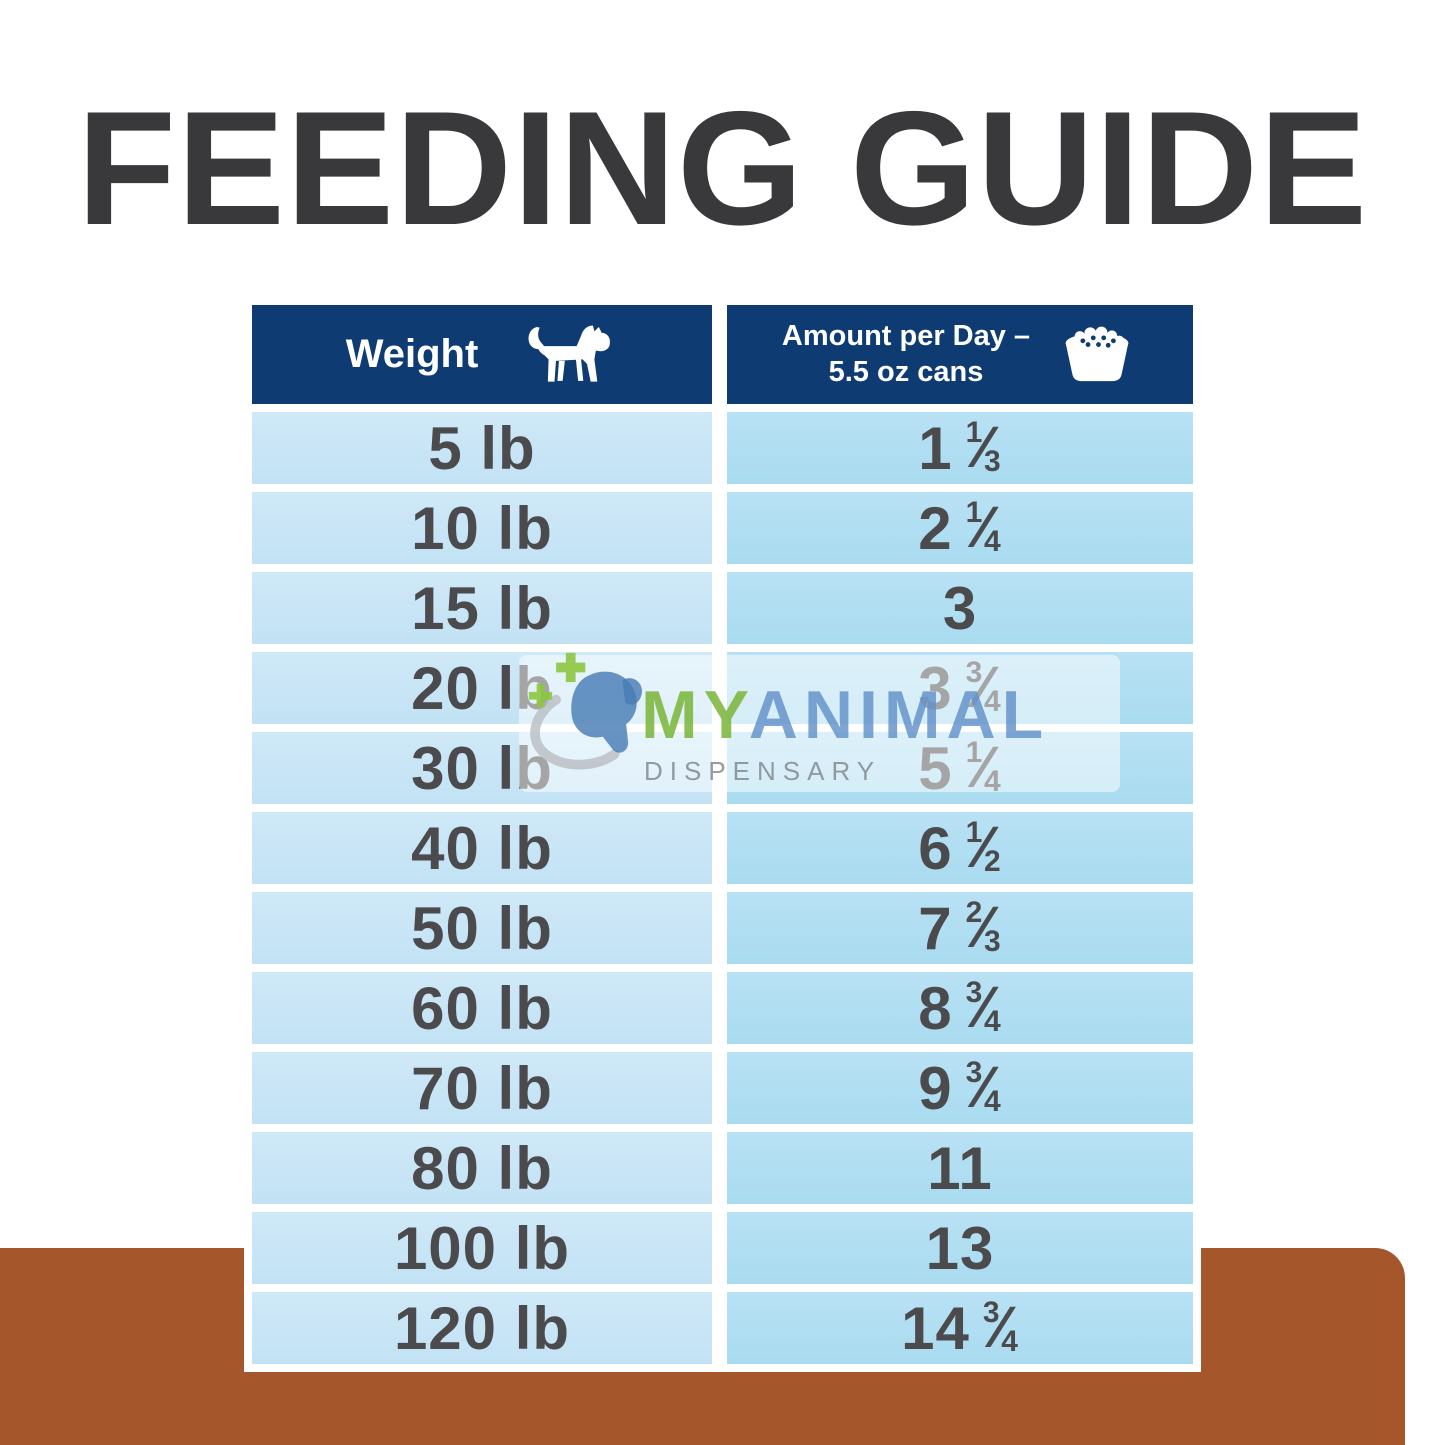  Describe the element at coordinates (482, 1168) in the screenshot. I see `weight-cell: 80 lb` at that location.